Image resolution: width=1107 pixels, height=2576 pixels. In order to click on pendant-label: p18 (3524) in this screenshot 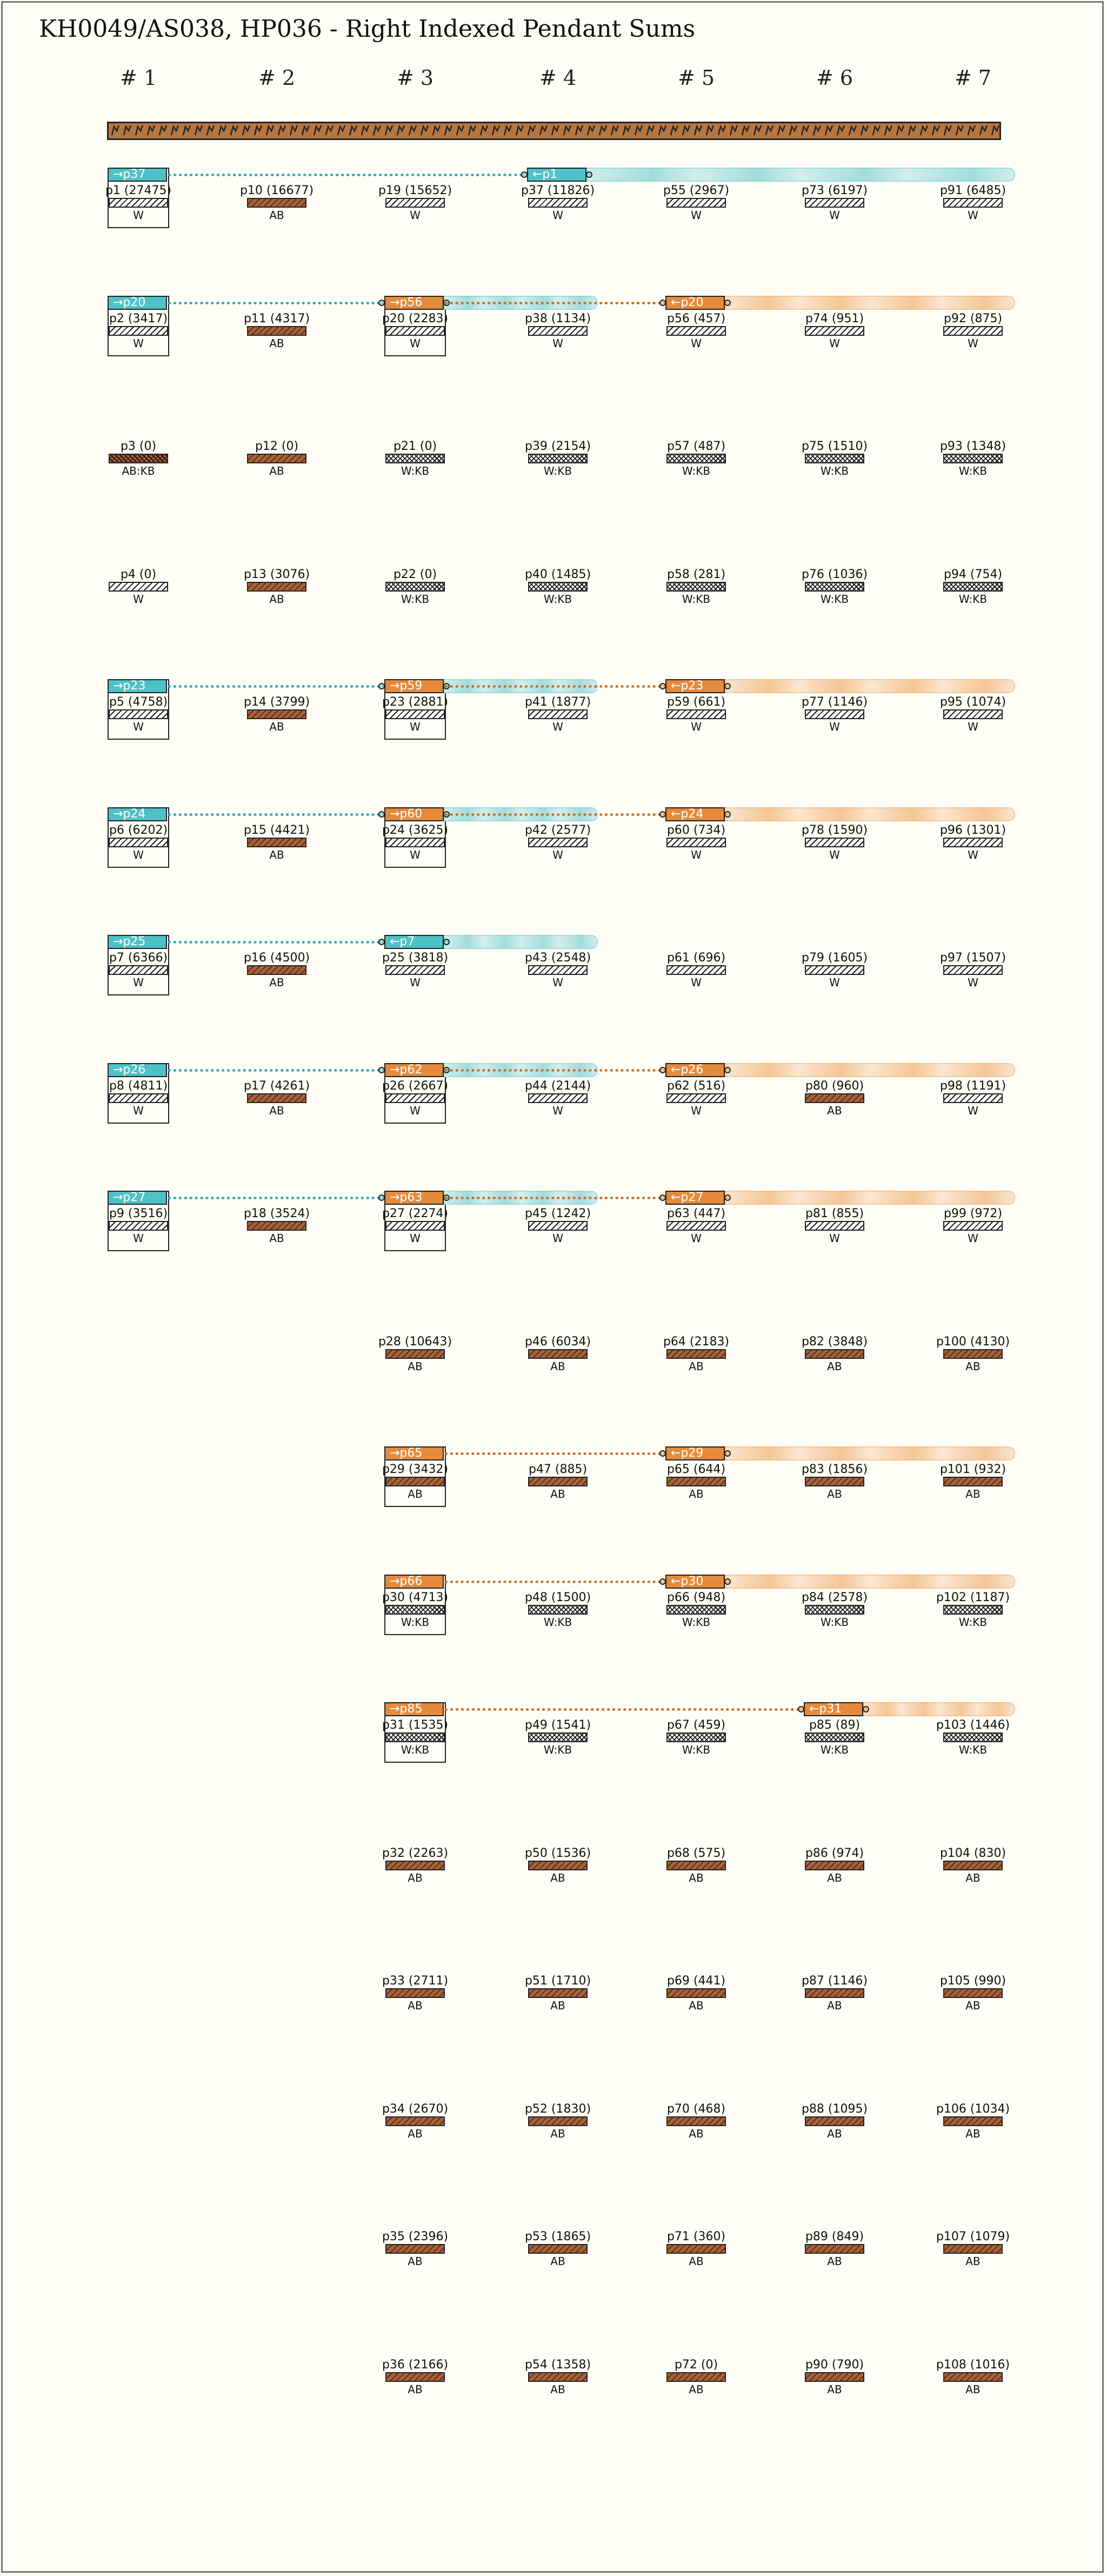, I will do `click(276, 1214)`.